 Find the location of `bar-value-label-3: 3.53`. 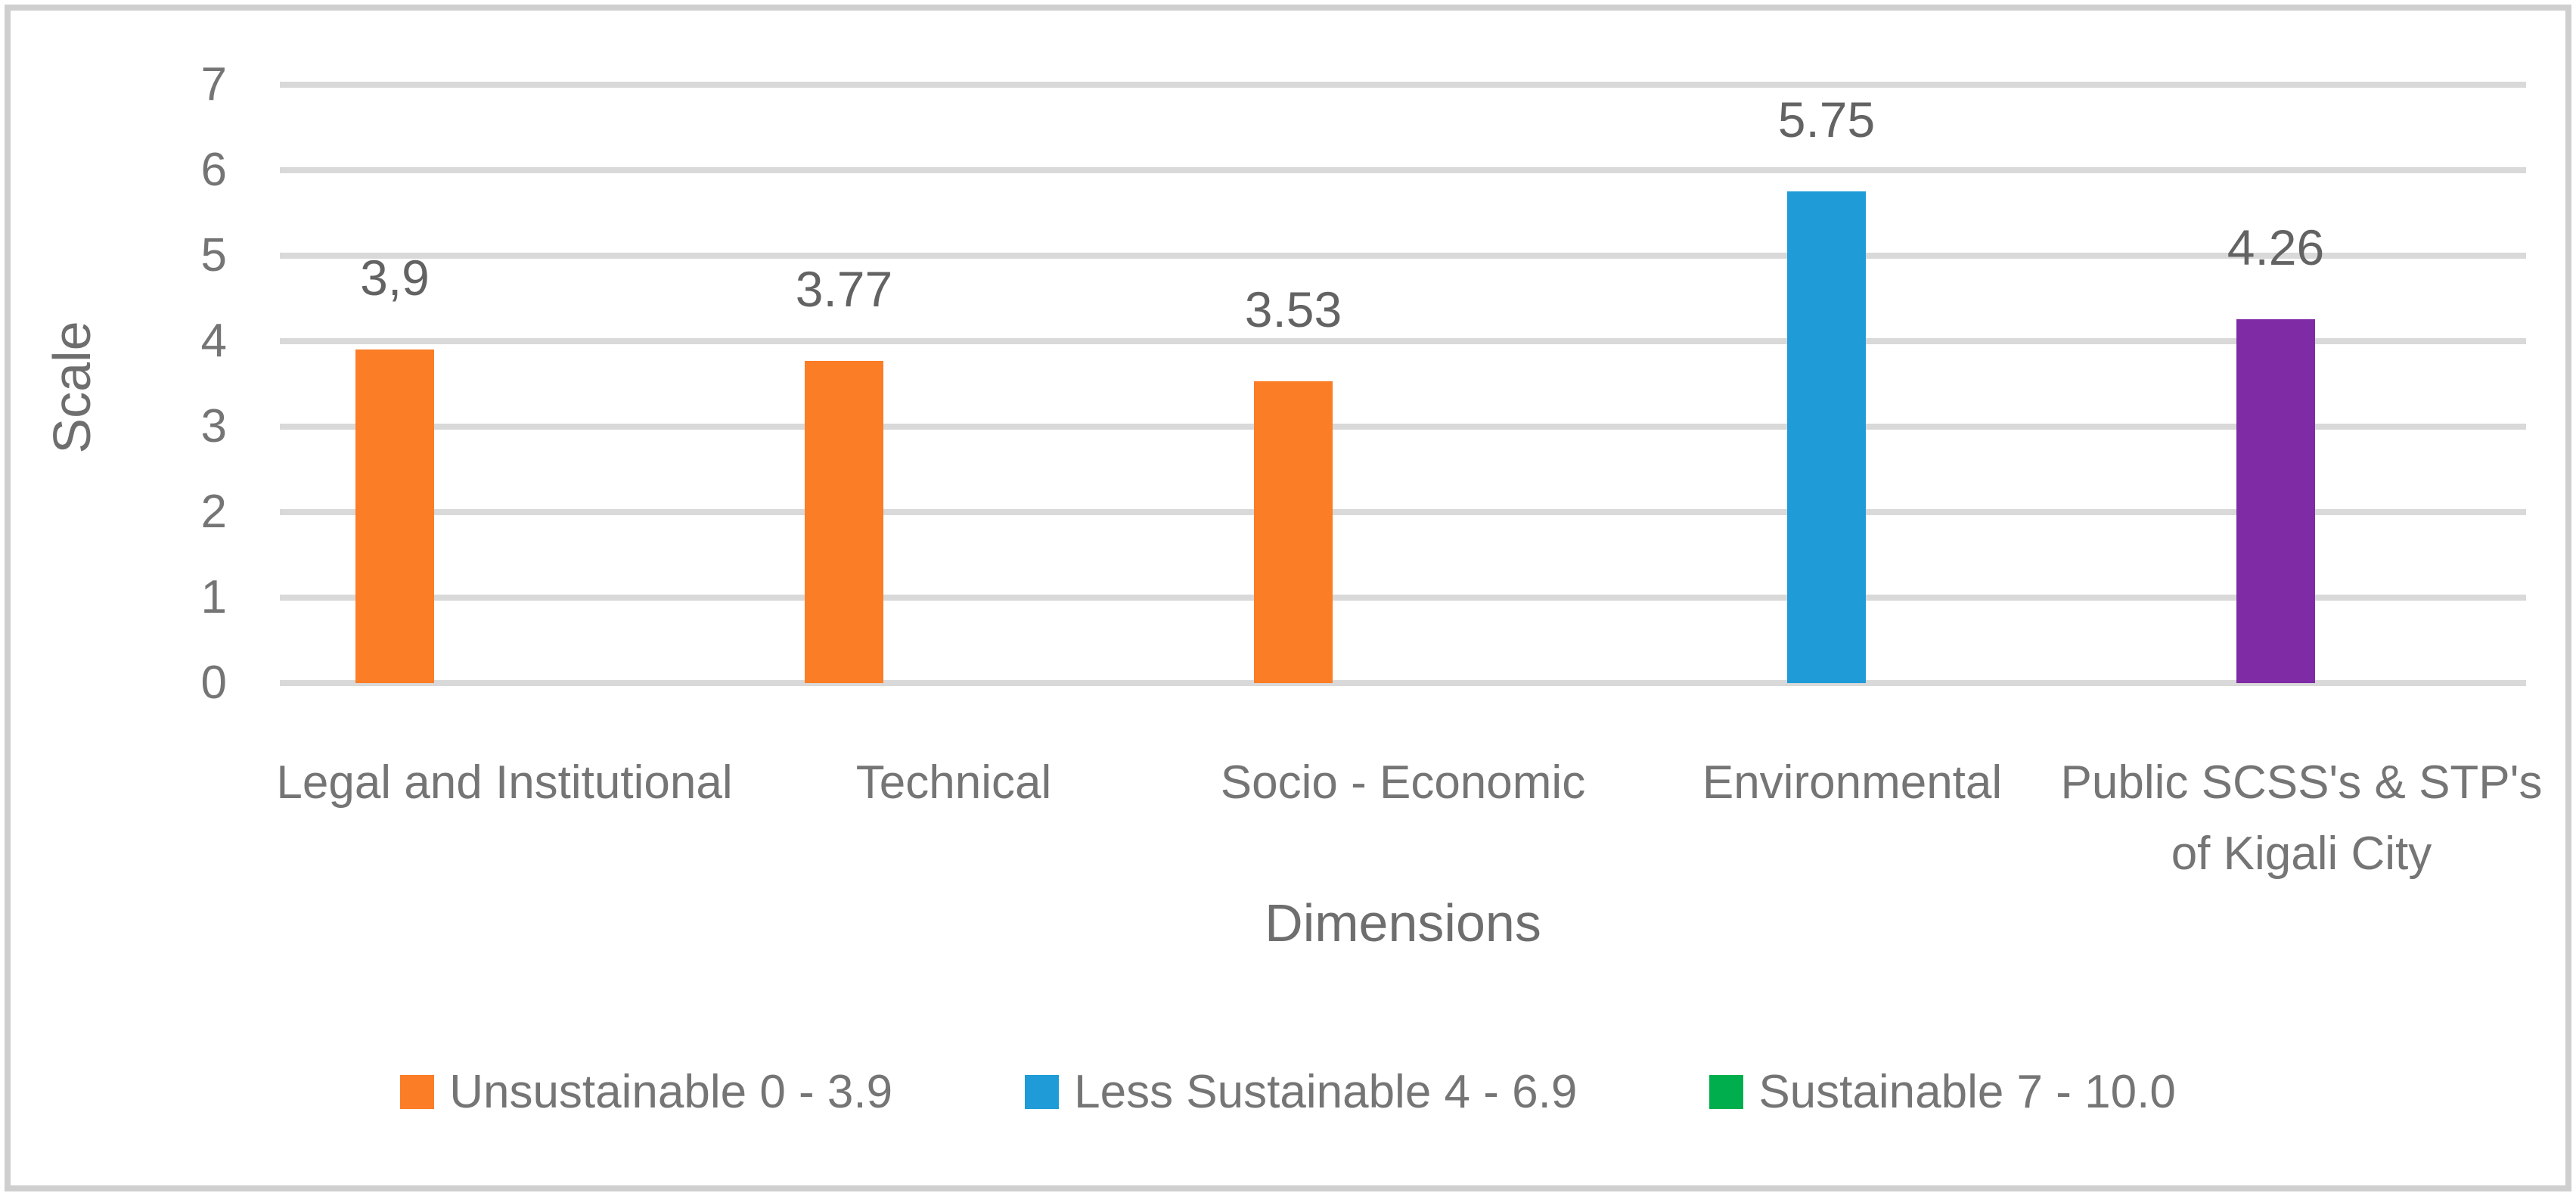

bar-value-label-3: 3.53 is located at coordinates (1293, 310).